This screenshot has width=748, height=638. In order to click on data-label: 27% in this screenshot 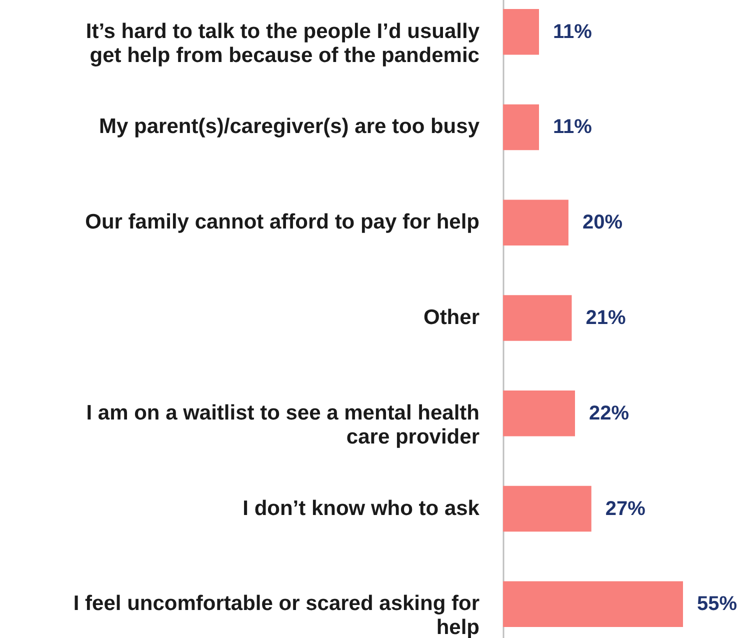, I will do `click(625, 509)`.